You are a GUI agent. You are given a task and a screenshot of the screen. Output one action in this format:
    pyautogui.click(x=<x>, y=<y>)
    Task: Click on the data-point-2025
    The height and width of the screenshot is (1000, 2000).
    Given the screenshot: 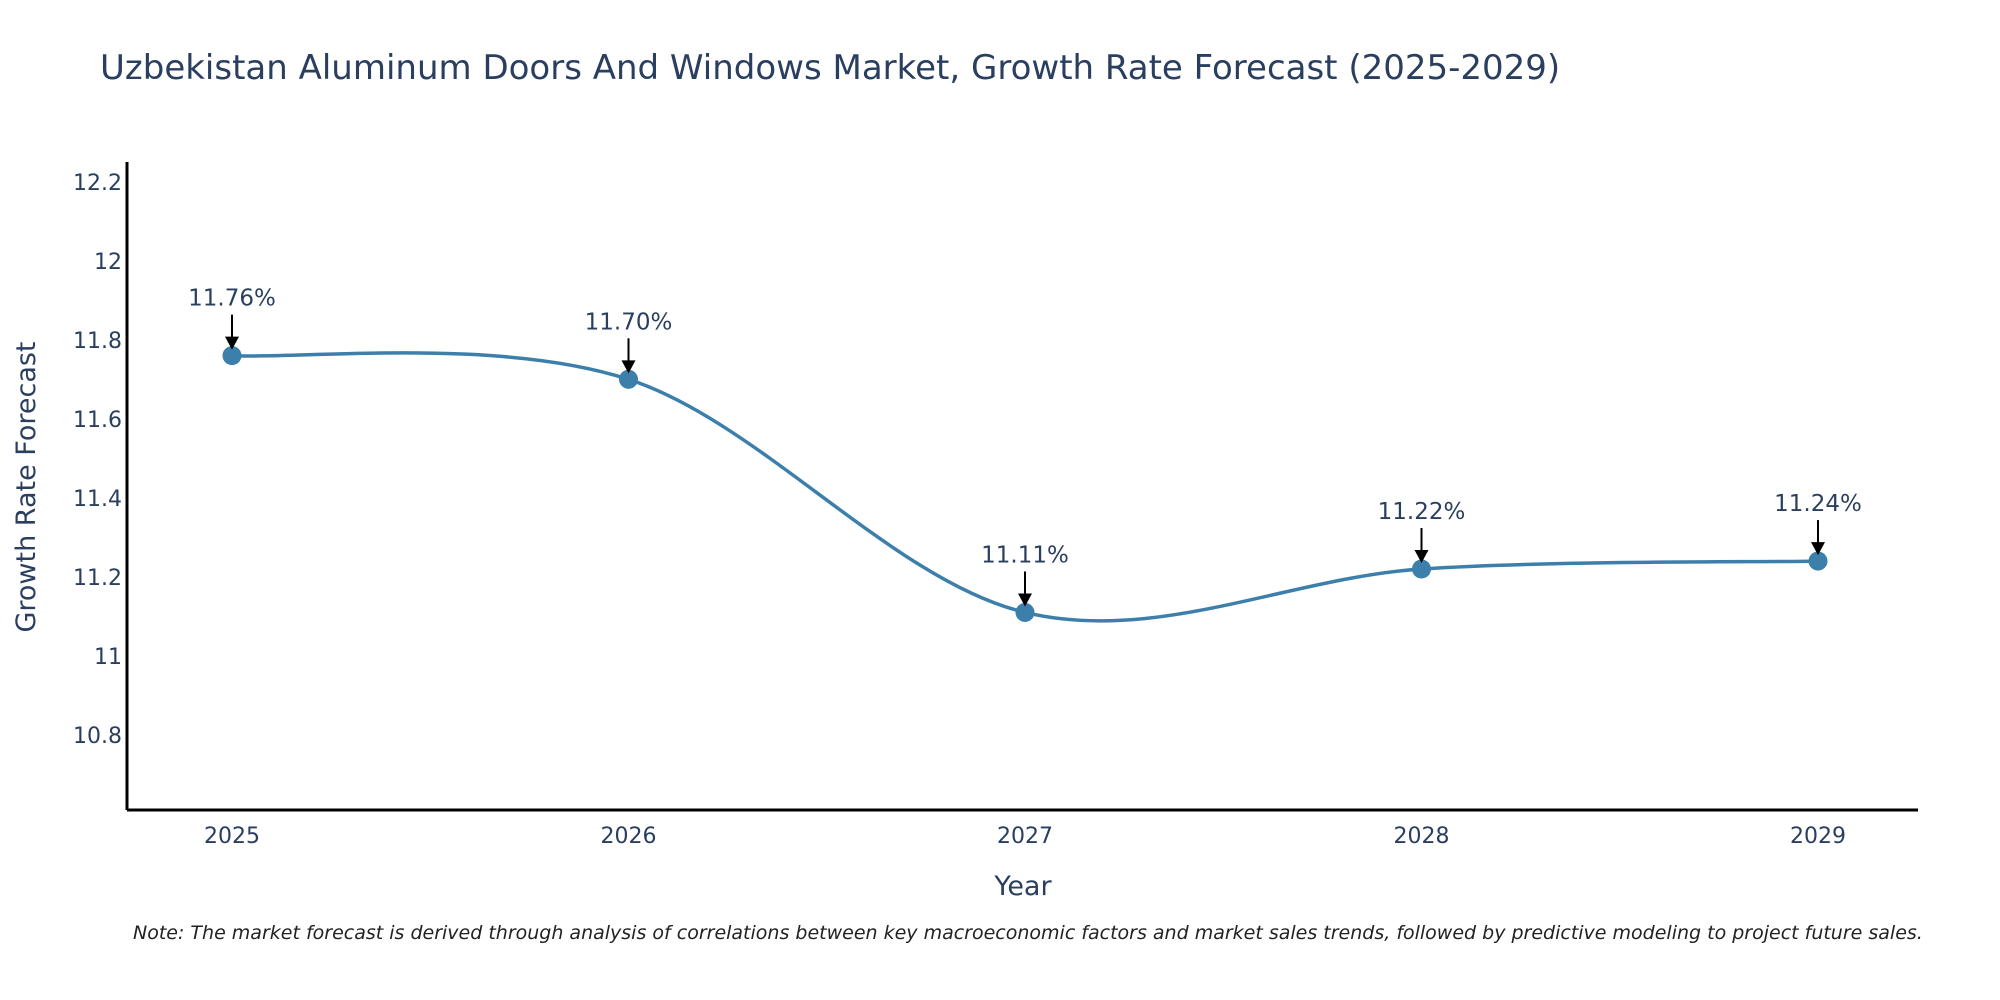 What is the action you would take?
    pyautogui.click(x=232, y=356)
    